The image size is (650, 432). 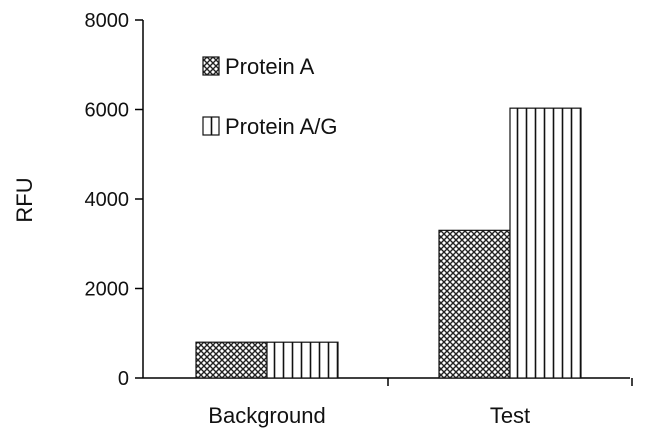 What do you see at coordinates (302, 360) in the screenshot?
I see `bar-protein-a-g-background` at bounding box center [302, 360].